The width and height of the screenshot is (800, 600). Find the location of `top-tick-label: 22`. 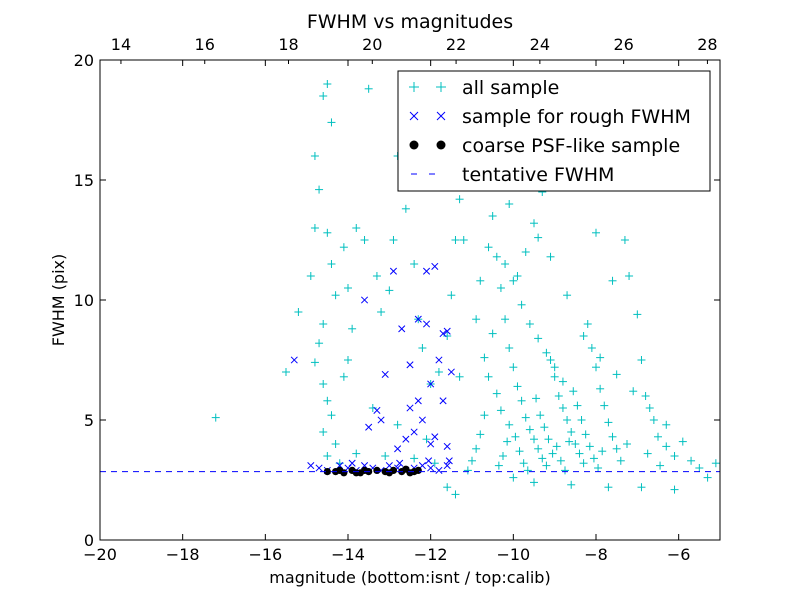

top-tick-label: 22 is located at coordinates (456, 44).